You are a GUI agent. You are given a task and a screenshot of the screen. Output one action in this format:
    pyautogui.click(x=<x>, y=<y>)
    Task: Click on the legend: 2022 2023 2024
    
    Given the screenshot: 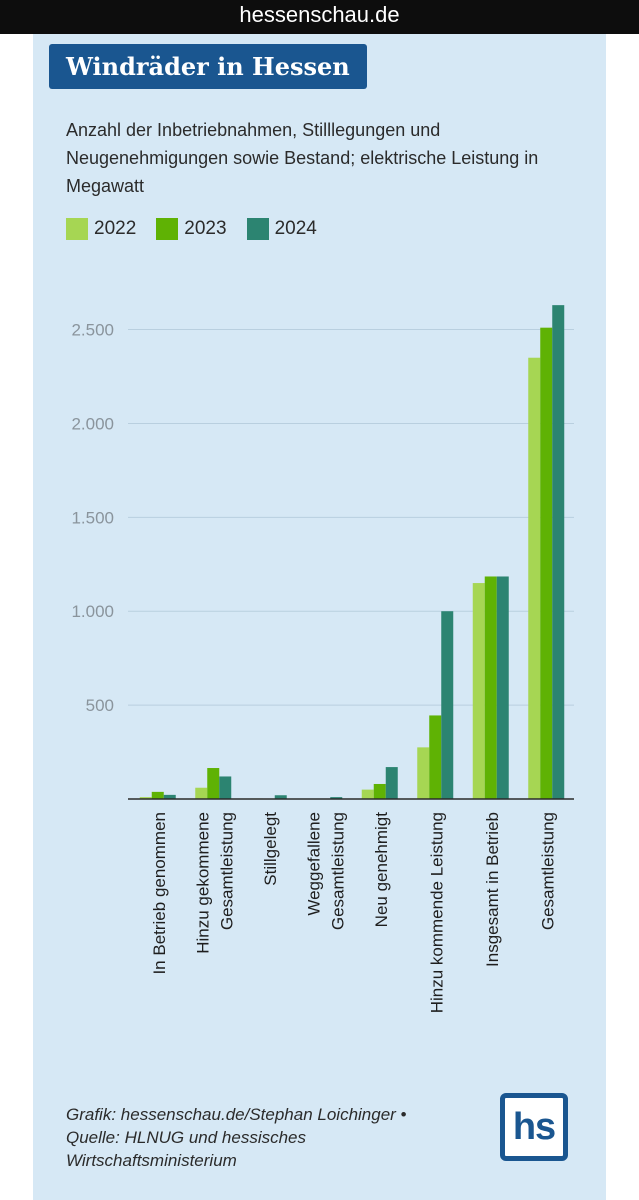 What is the action you would take?
    pyautogui.click(x=201, y=229)
    